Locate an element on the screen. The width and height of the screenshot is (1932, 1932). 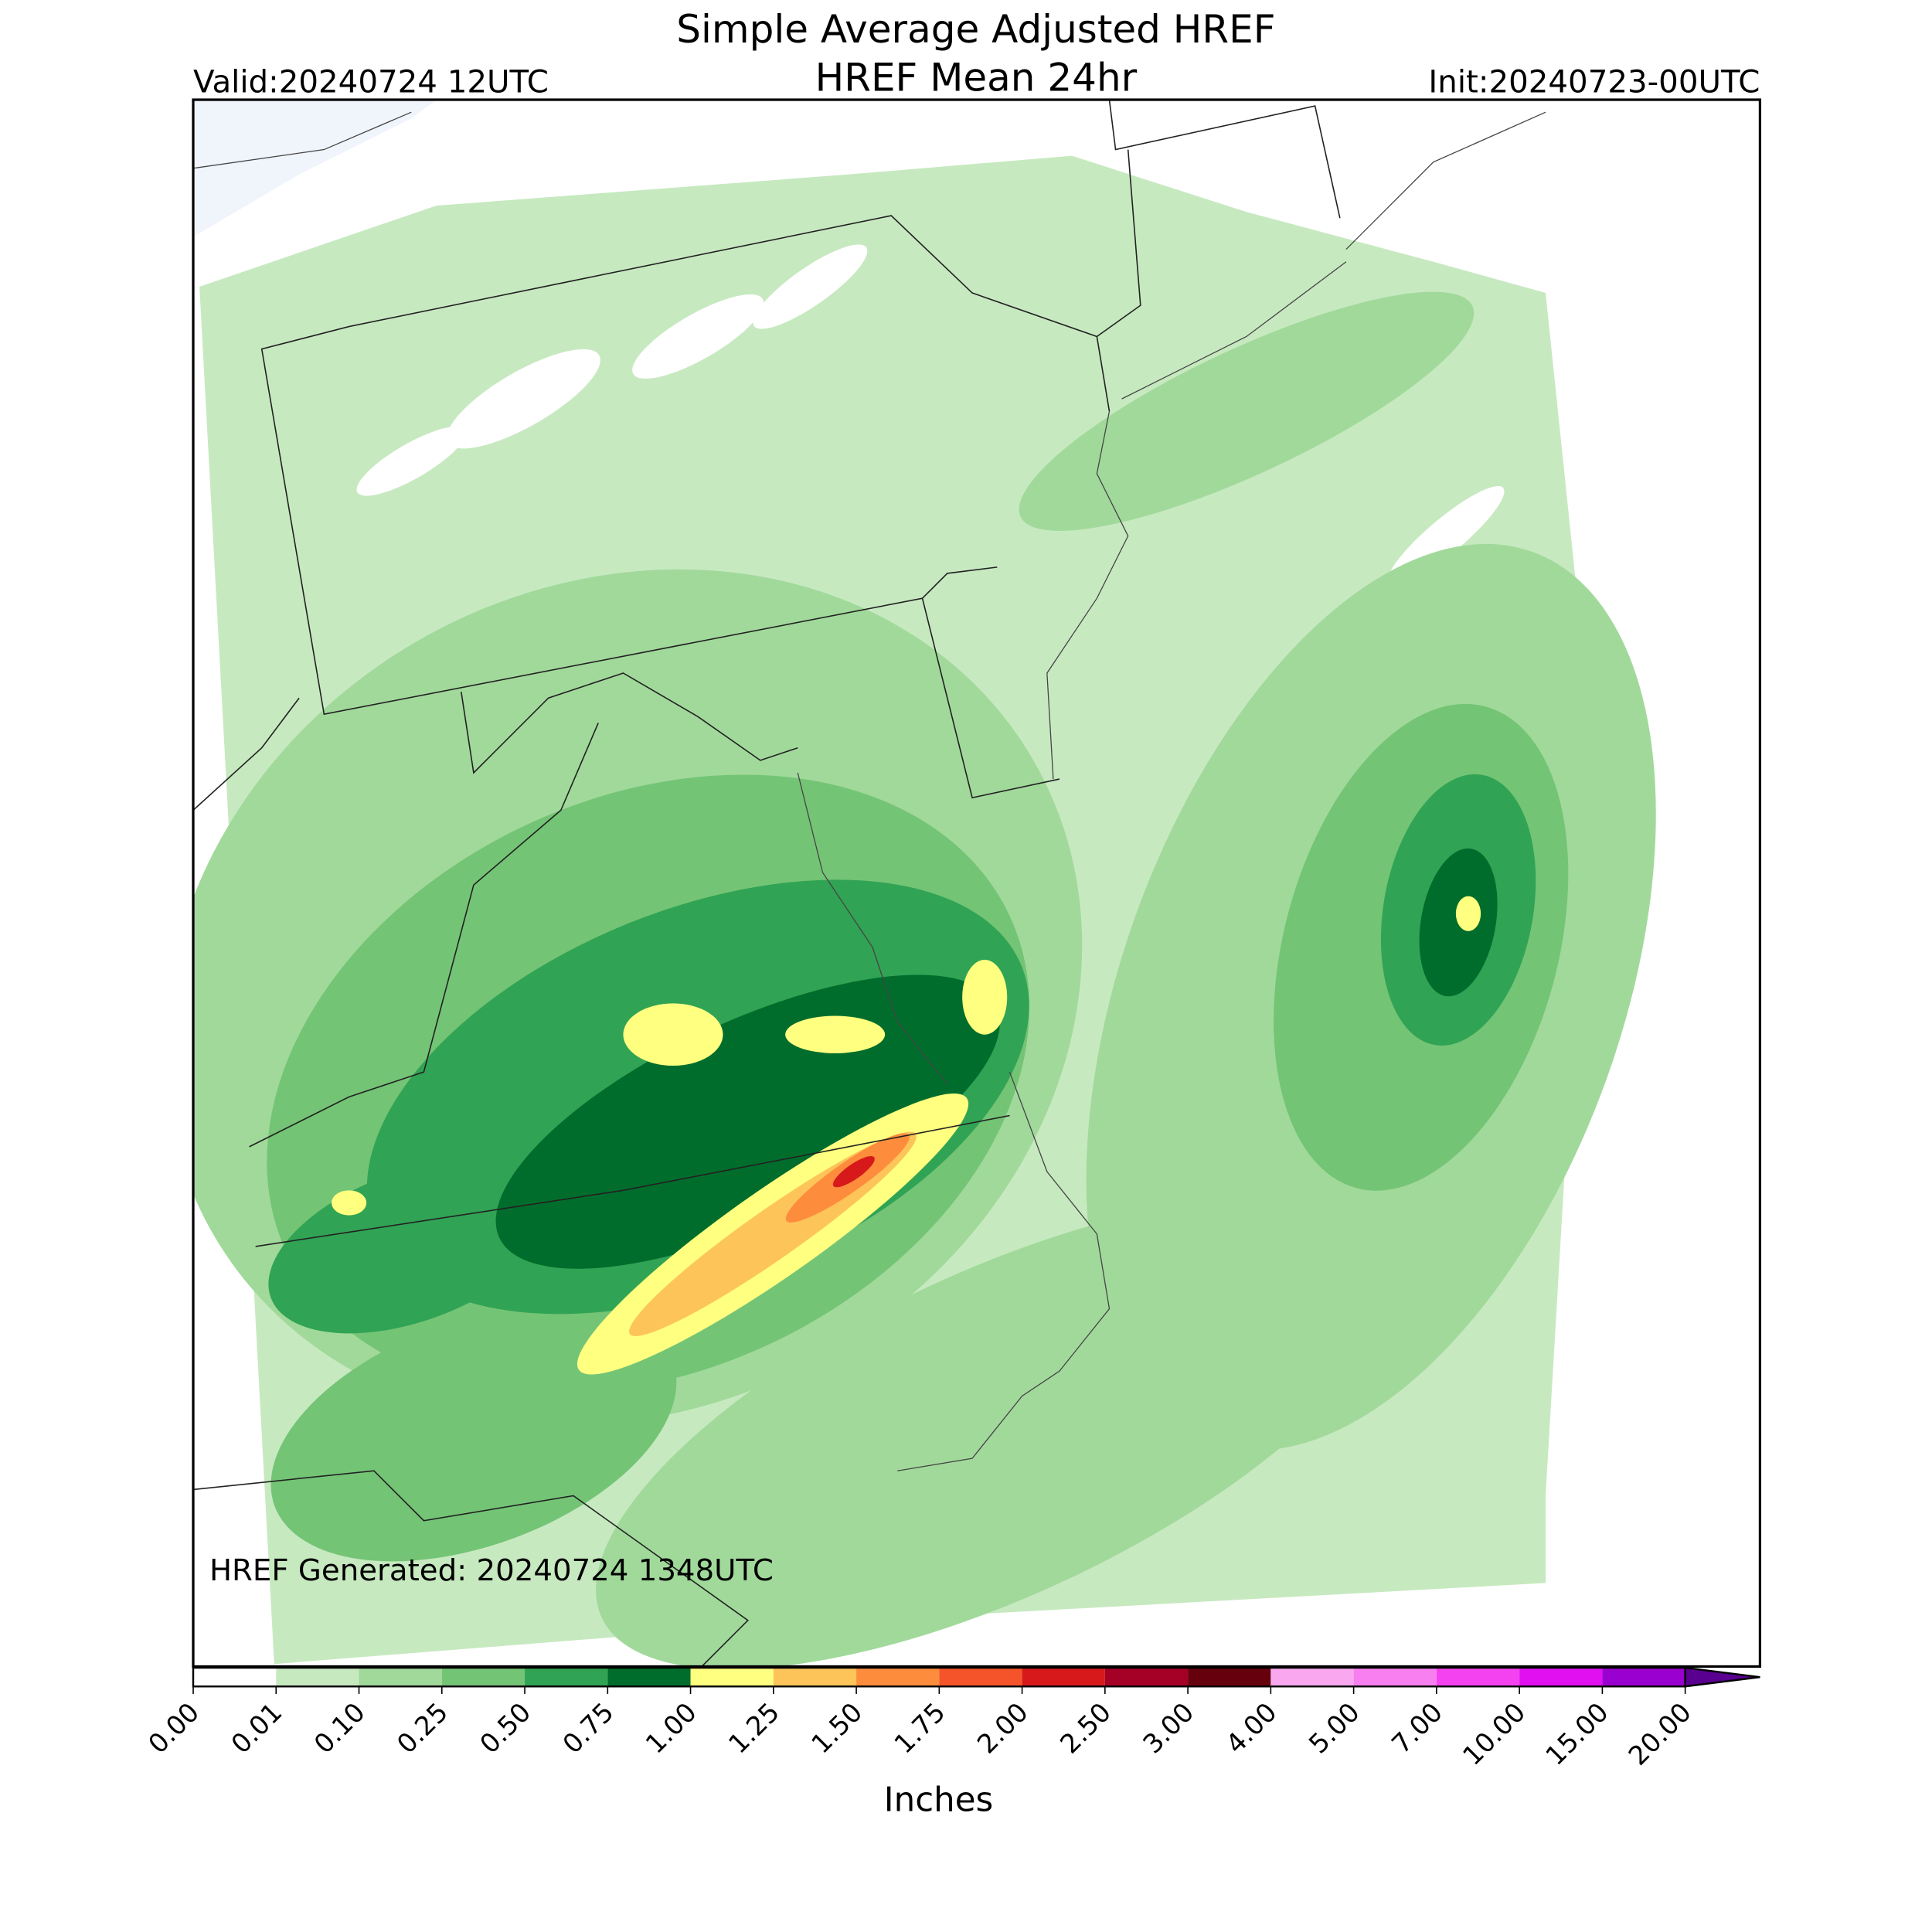
colorbar-tick-label: 0.25 is located at coordinates (422, 1728).